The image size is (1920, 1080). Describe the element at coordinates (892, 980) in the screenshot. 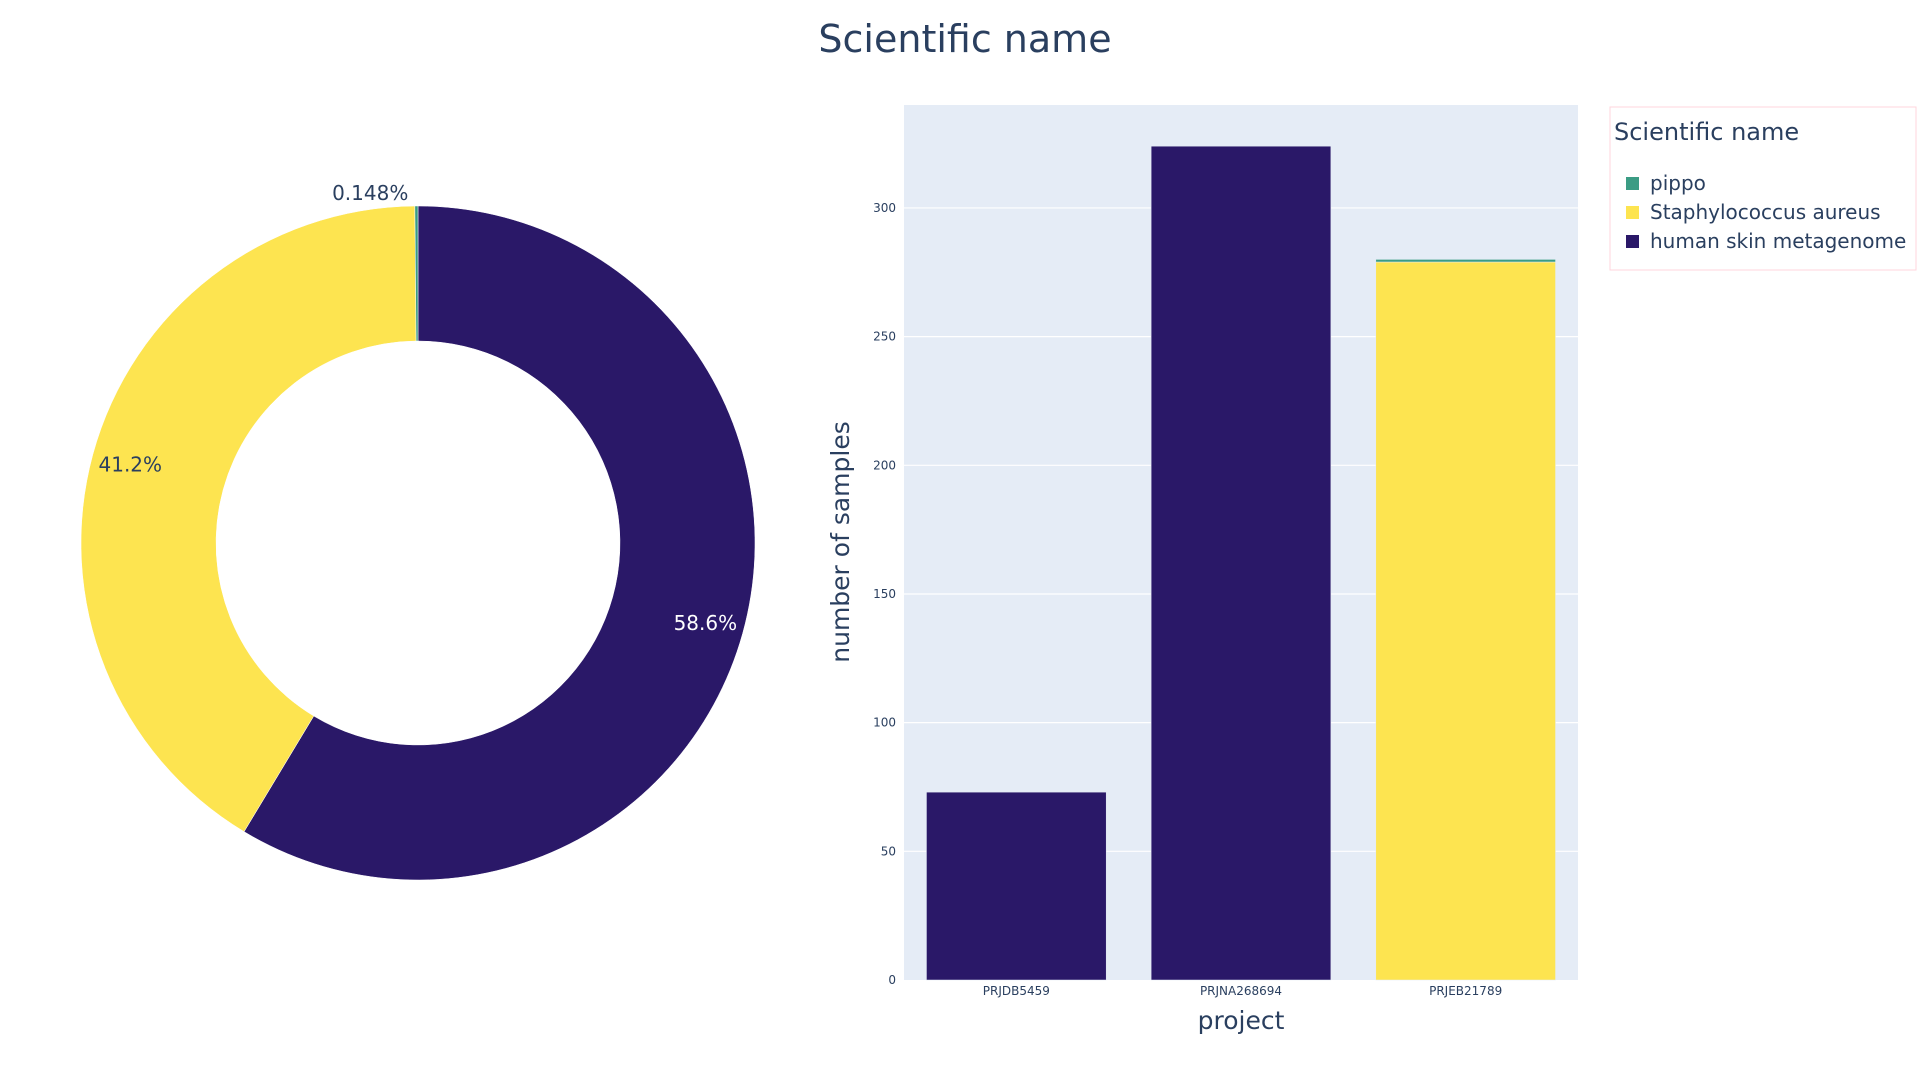

I see `y-tick-label: 0` at that location.